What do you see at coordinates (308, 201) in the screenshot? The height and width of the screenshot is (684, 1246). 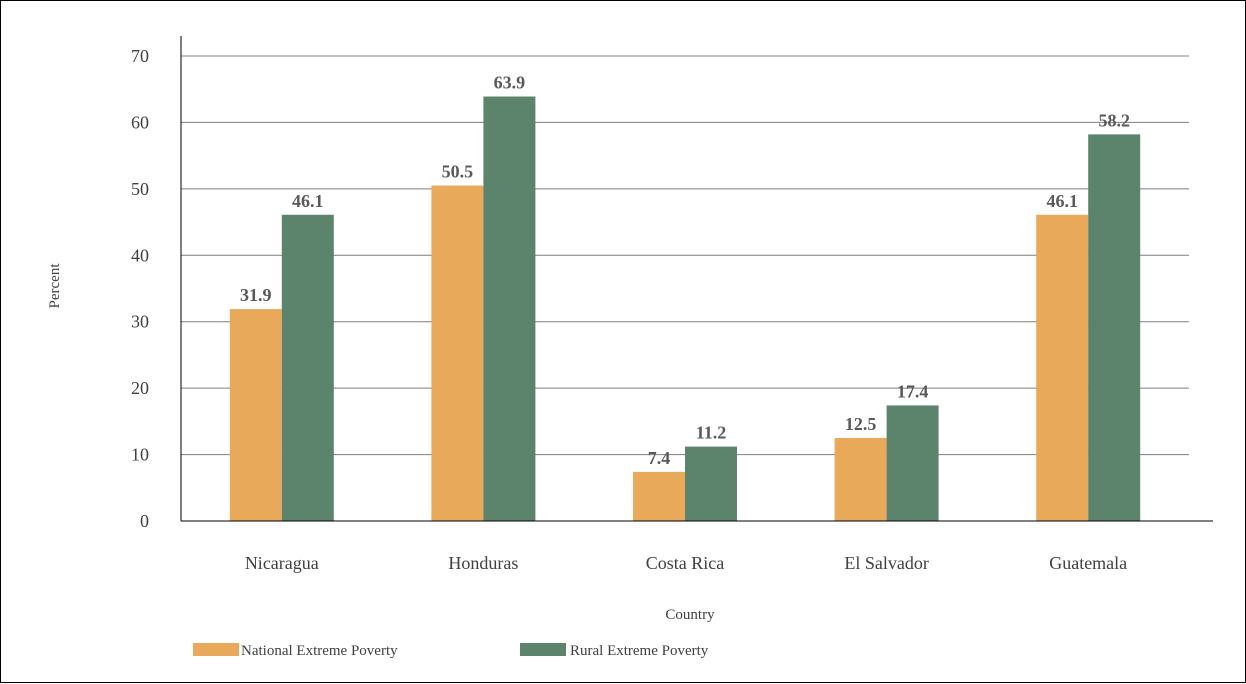 I see `data-label-rural: 46.1` at bounding box center [308, 201].